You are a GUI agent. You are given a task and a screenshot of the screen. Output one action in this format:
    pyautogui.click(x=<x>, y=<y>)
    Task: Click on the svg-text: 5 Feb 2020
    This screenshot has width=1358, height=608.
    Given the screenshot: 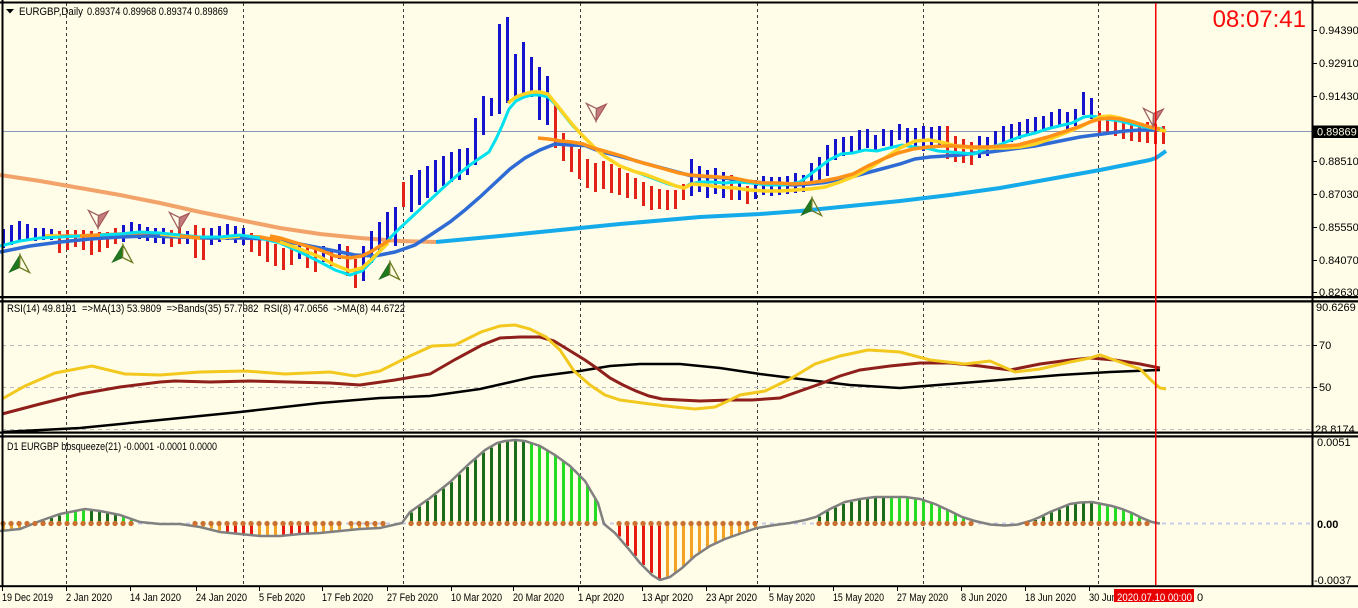 What is the action you would take?
    pyautogui.click(x=282, y=598)
    